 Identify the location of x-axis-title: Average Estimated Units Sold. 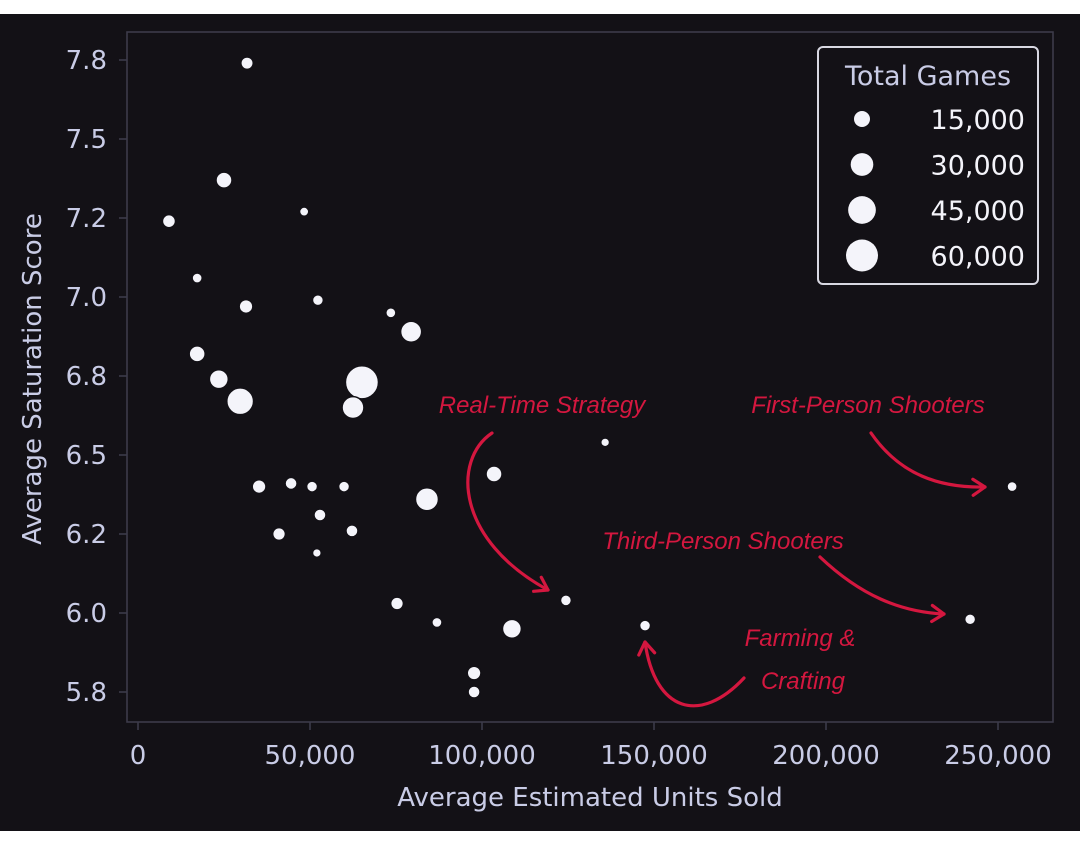
(590, 798).